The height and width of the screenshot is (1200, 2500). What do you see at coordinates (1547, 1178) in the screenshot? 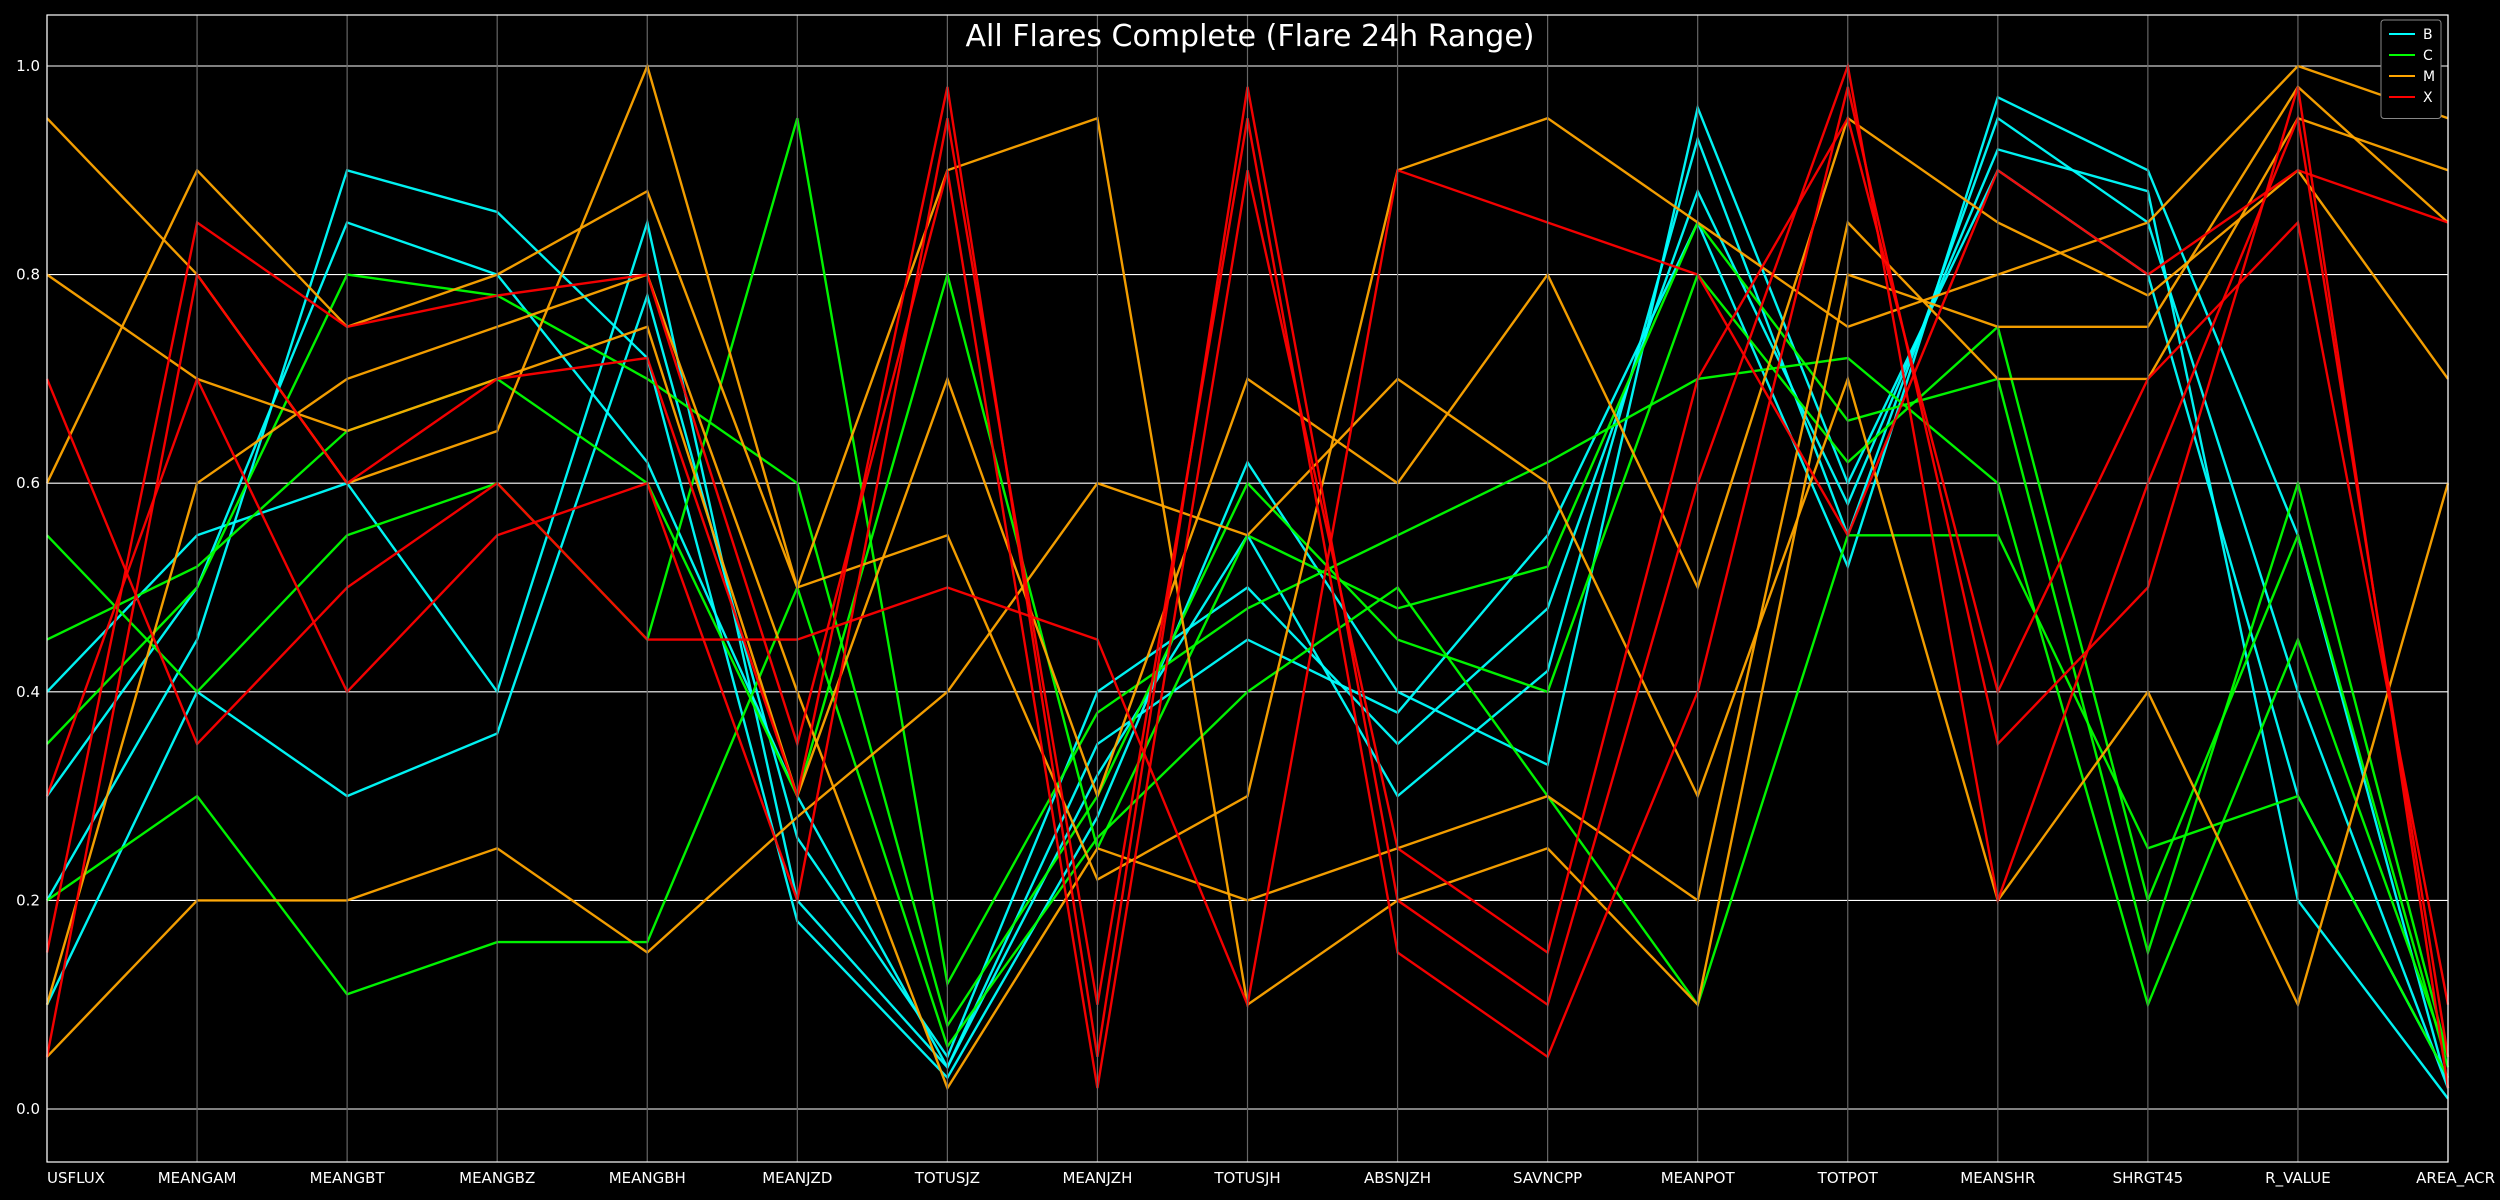
I see `axis-label: SAVNCPP` at bounding box center [1547, 1178].